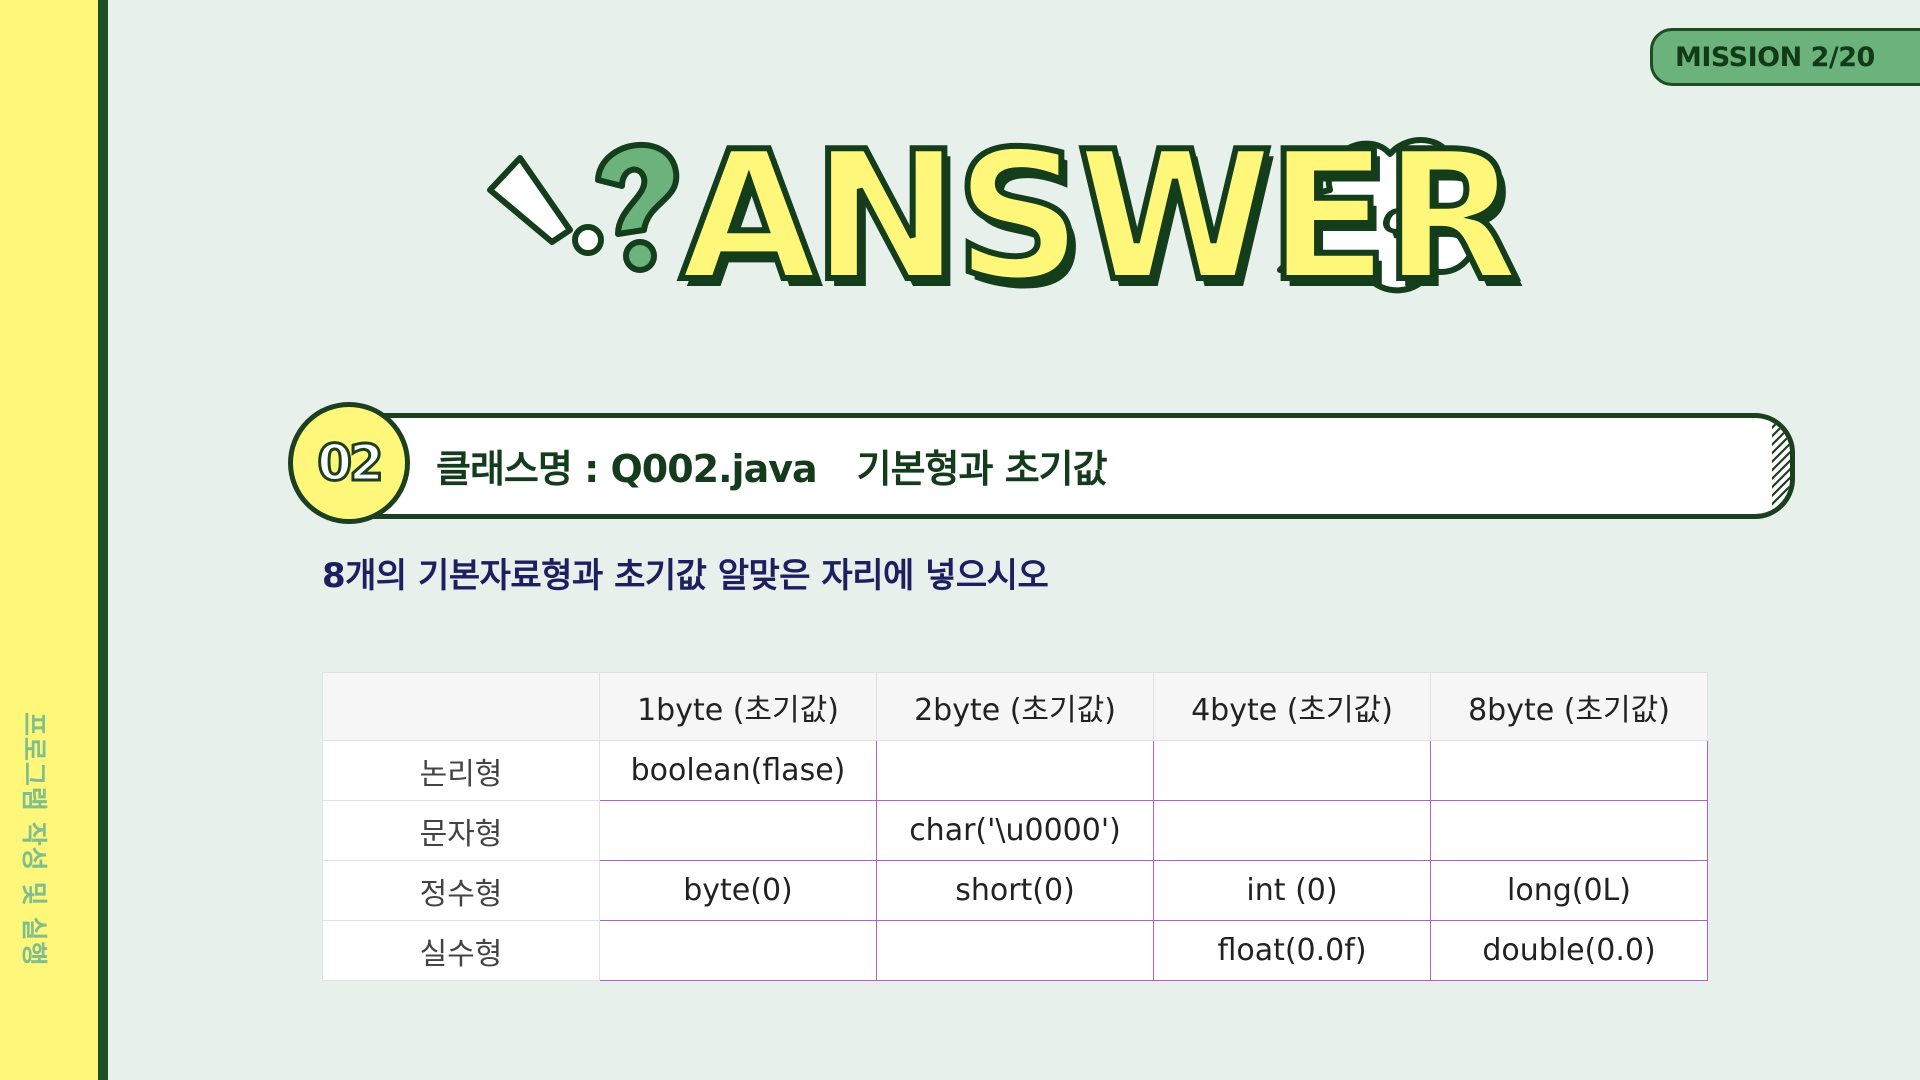  I want to click on instruction-text: 8개의 기본자료형과 초기값 알맞은 자리에 넣으시오, so click(685, 576).